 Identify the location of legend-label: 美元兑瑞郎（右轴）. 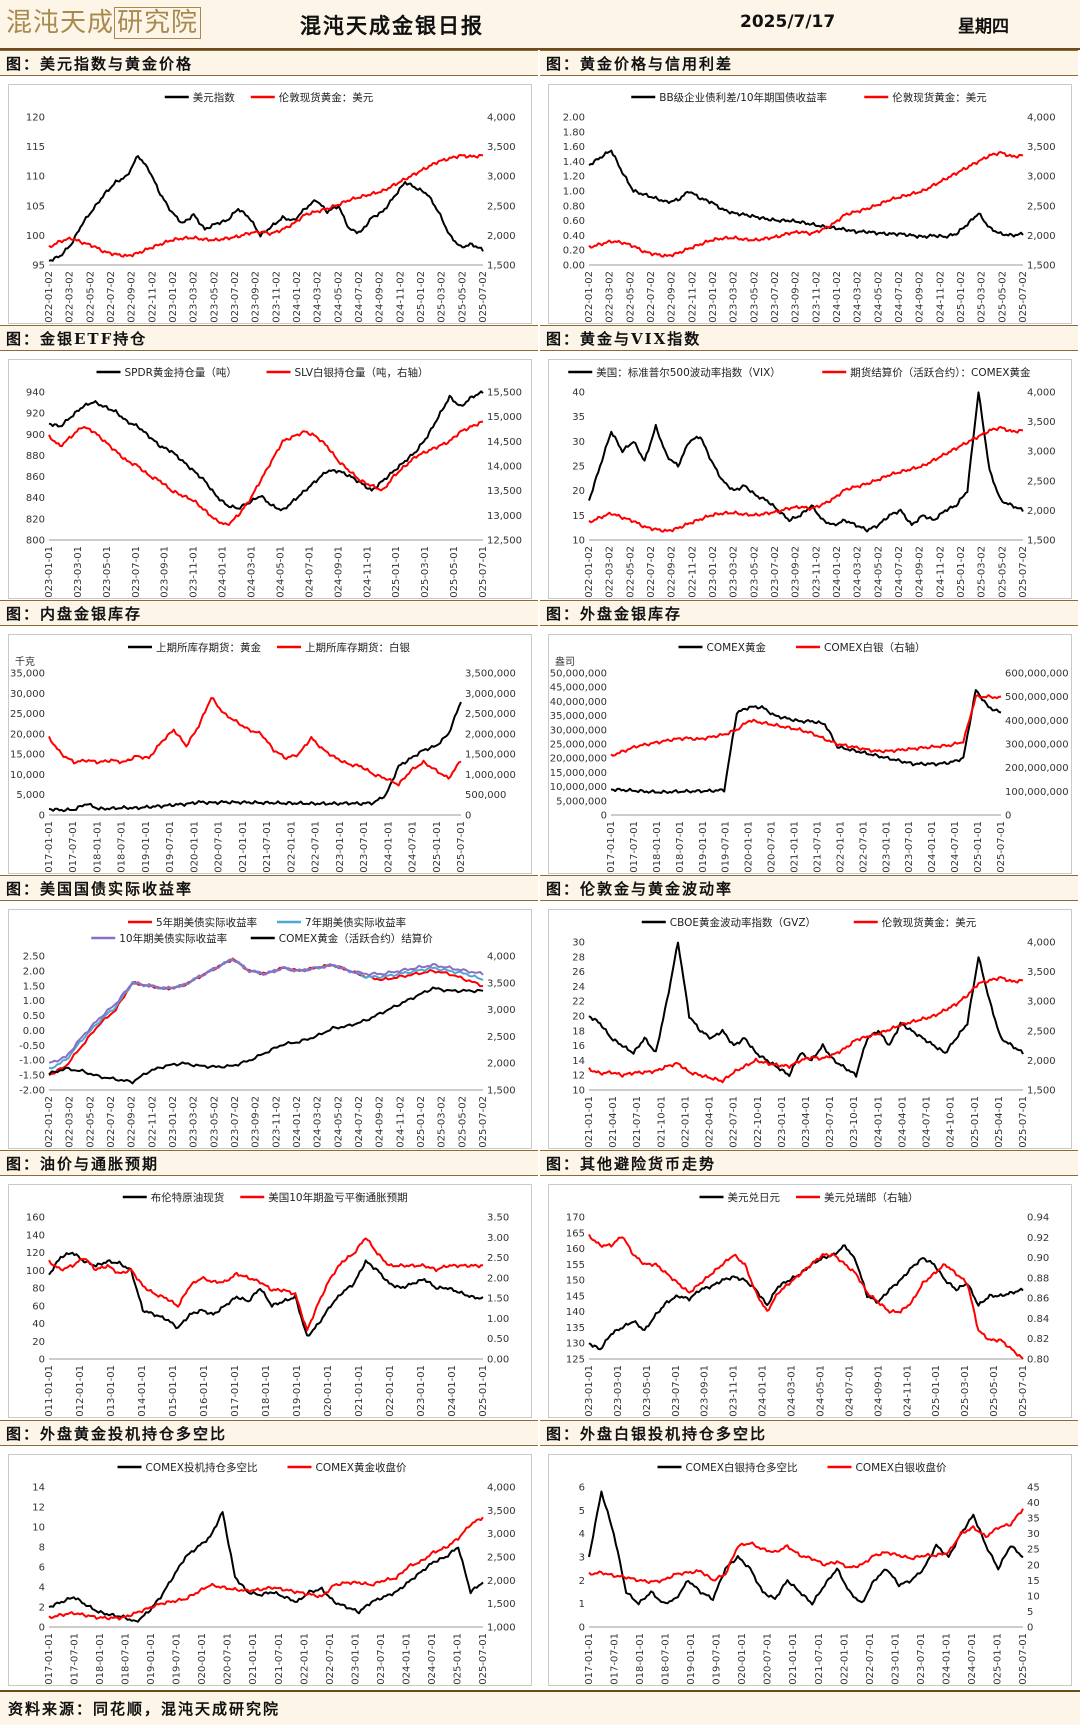
(871, 1197).